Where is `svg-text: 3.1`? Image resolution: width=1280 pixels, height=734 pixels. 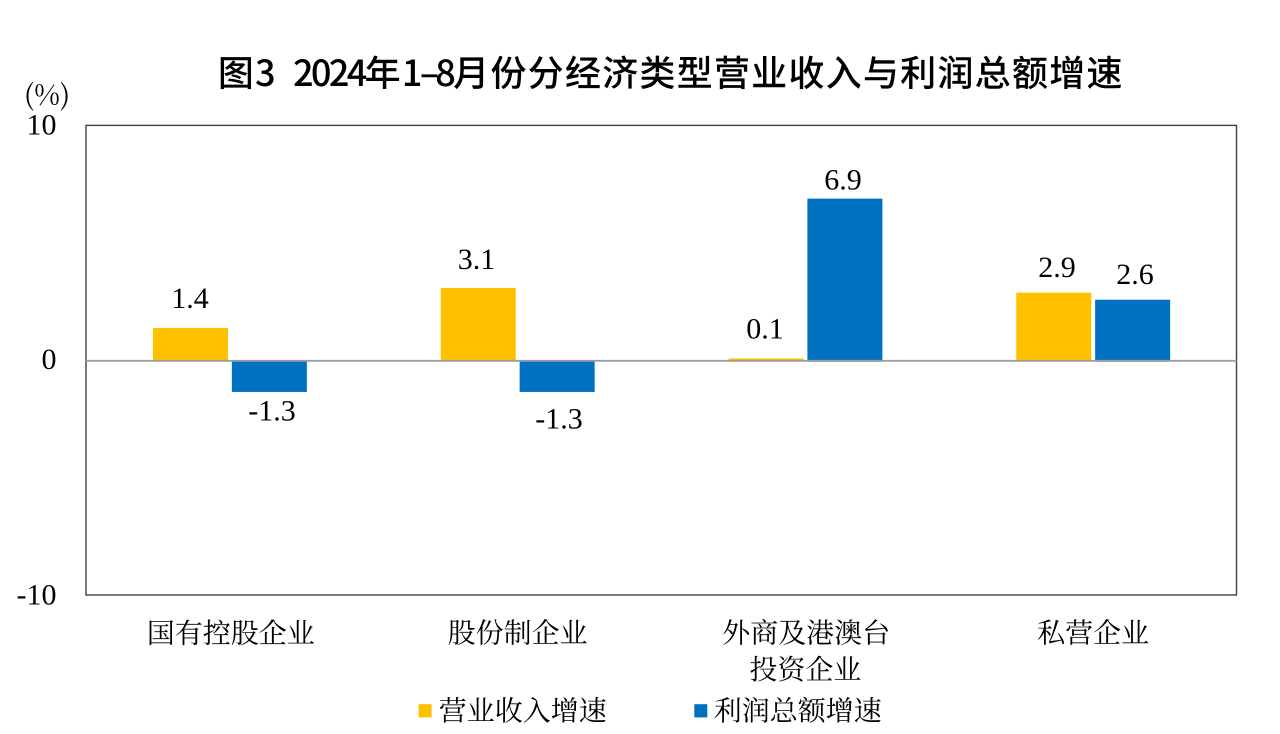
svg-text: 3.1 is located at coordinates (477, 259).